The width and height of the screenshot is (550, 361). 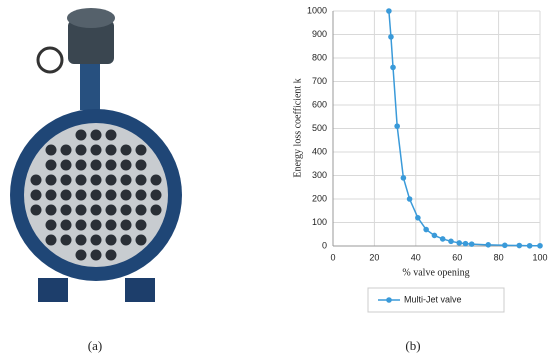 I want to click on y-tick-label: 800, so click(x=319, y=57).